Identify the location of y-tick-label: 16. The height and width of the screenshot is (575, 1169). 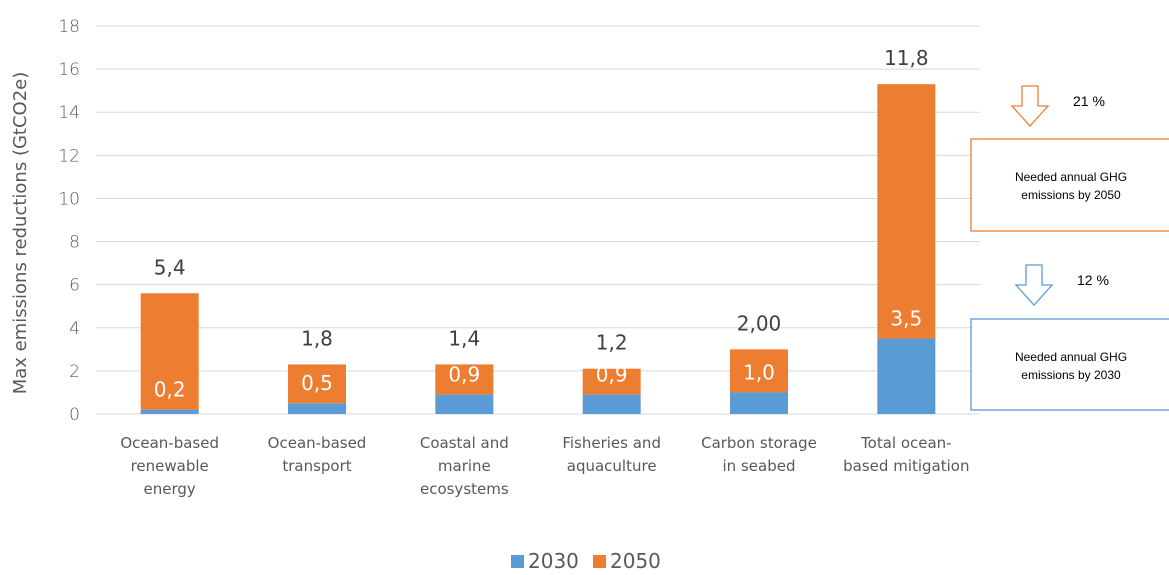
(69, 70).